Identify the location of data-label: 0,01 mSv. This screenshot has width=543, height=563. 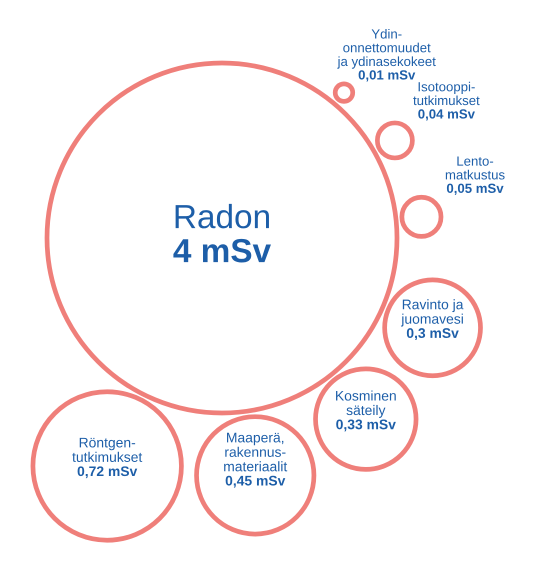
(387, 76).